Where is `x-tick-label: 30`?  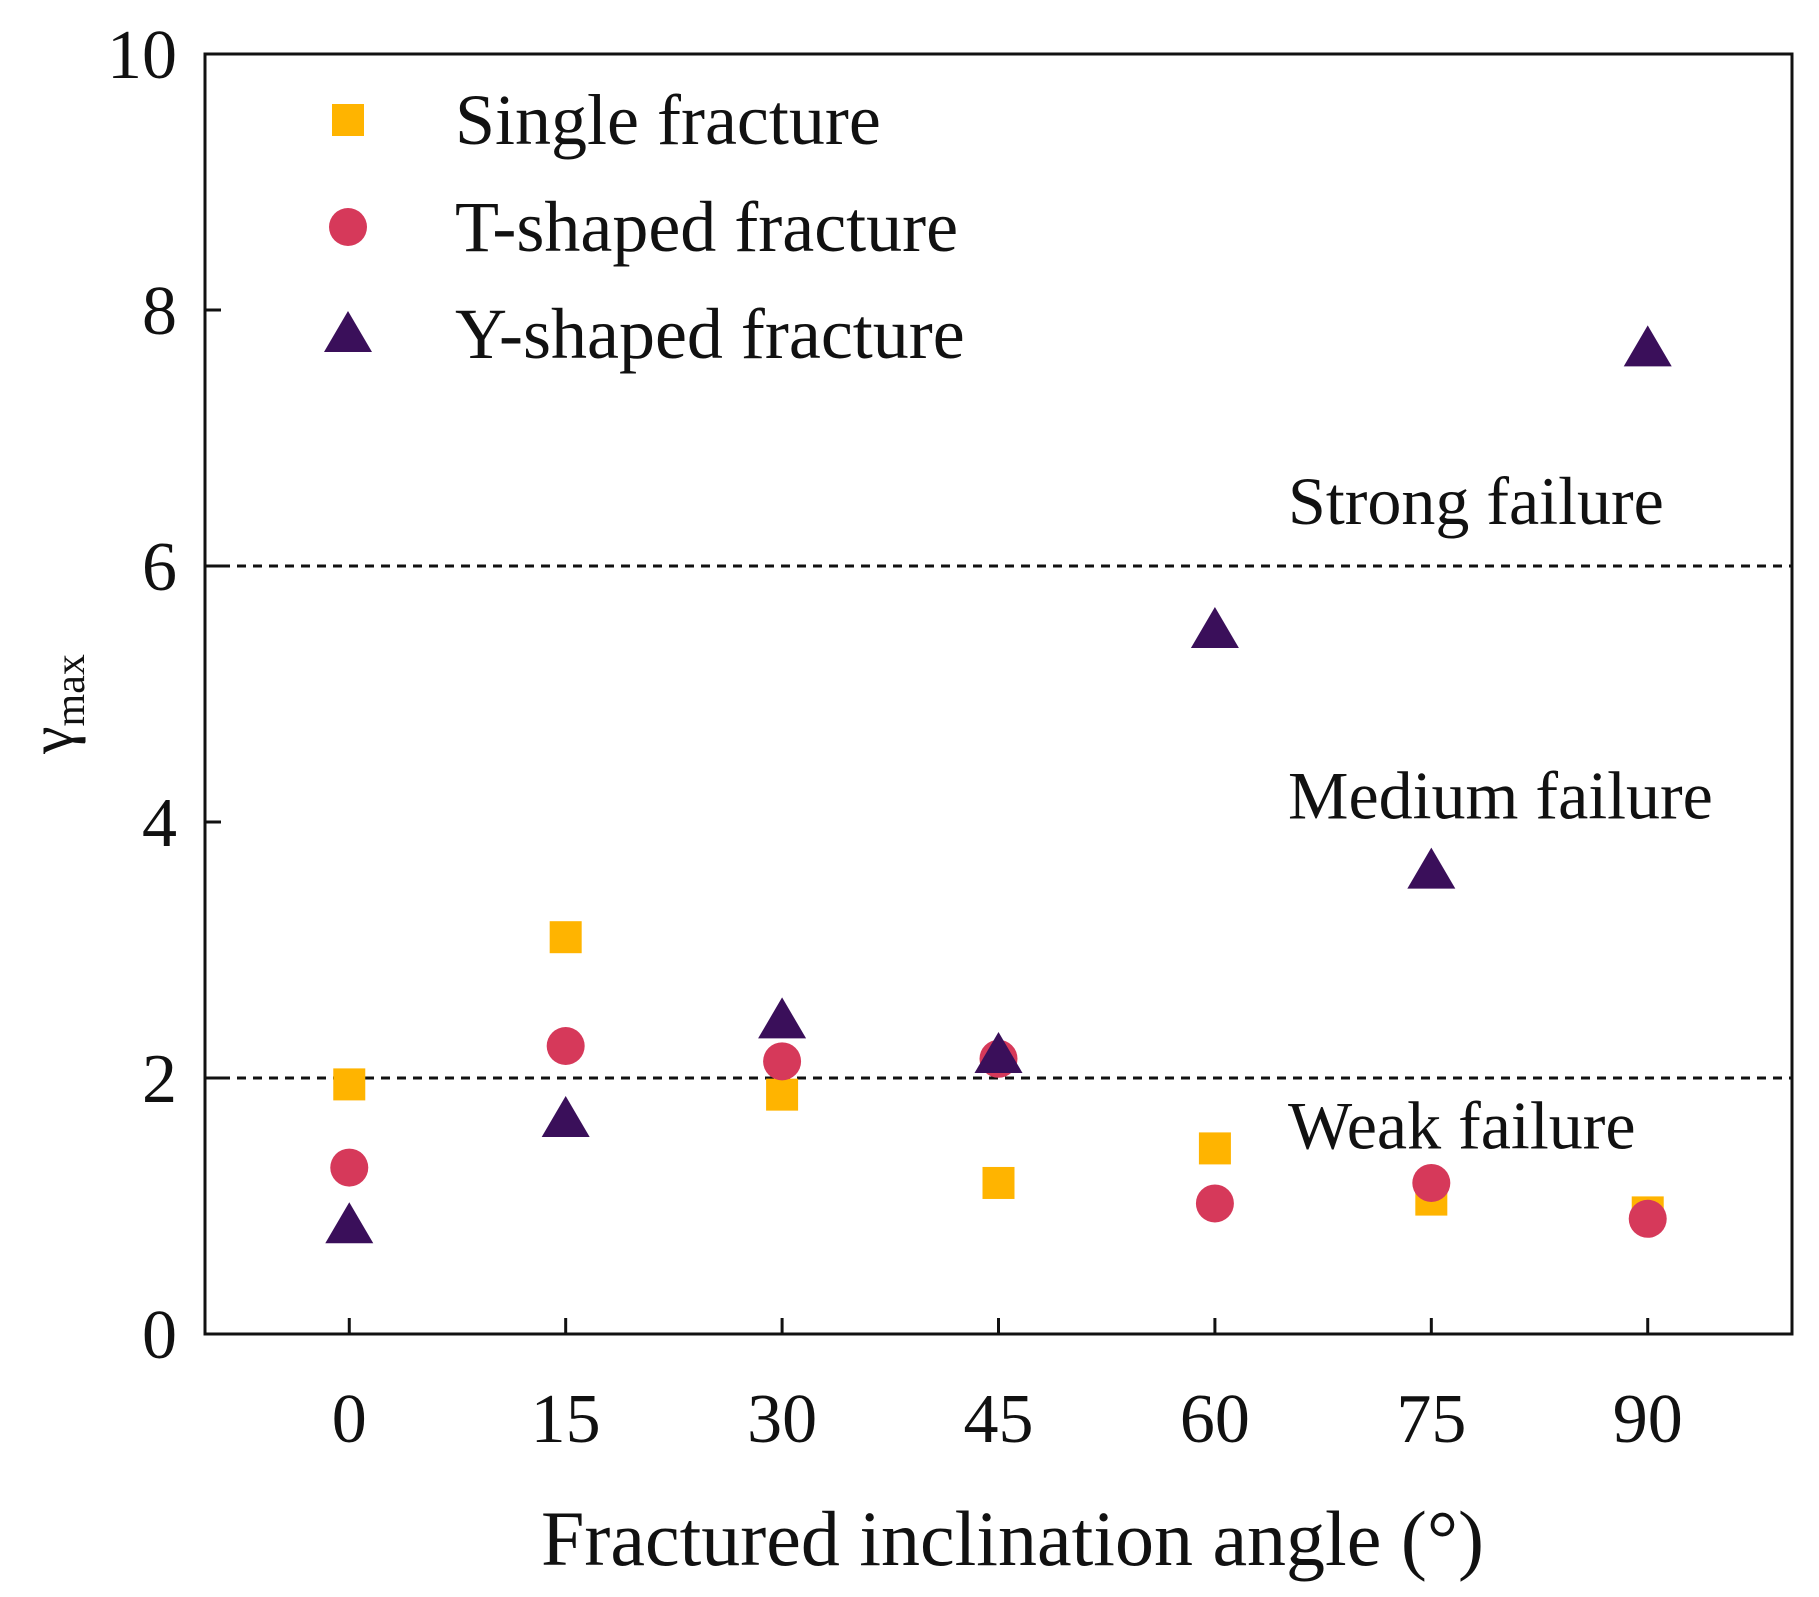 x-tick-label: 30 is located at coordinates (782, 1419).